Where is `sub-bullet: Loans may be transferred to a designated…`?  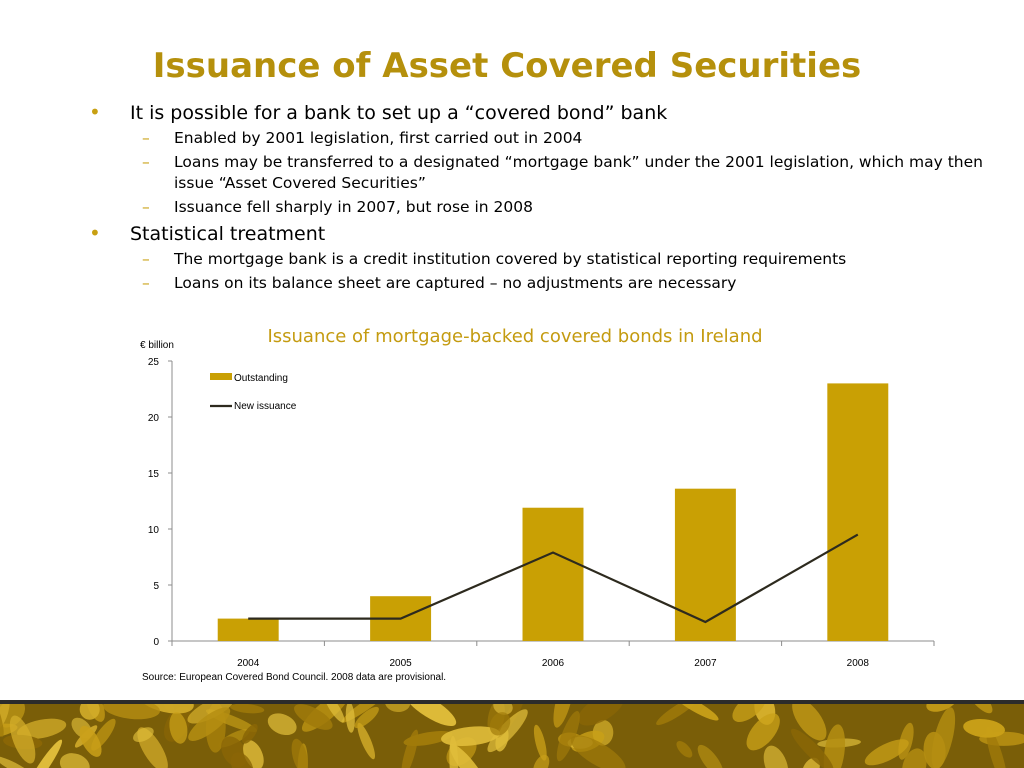 sub-bullet: Loans may be transferred to a designated… is located at coordinates (538, 173).